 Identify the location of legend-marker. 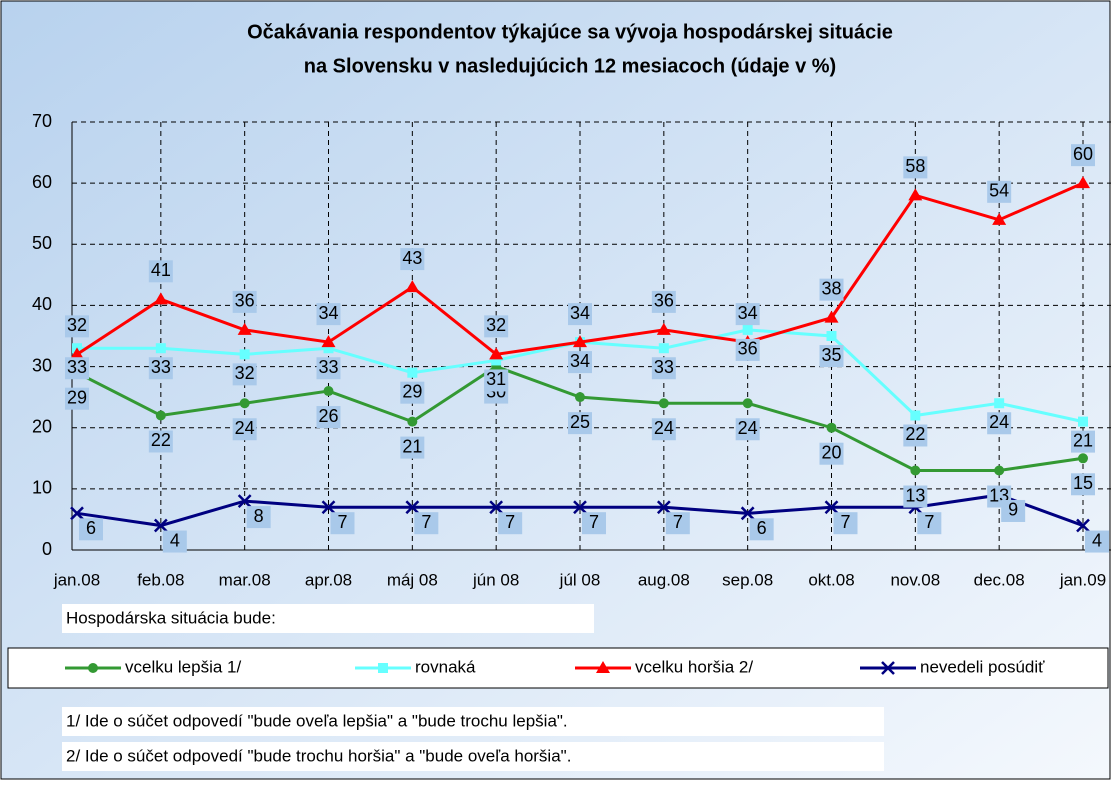
(383, 668).